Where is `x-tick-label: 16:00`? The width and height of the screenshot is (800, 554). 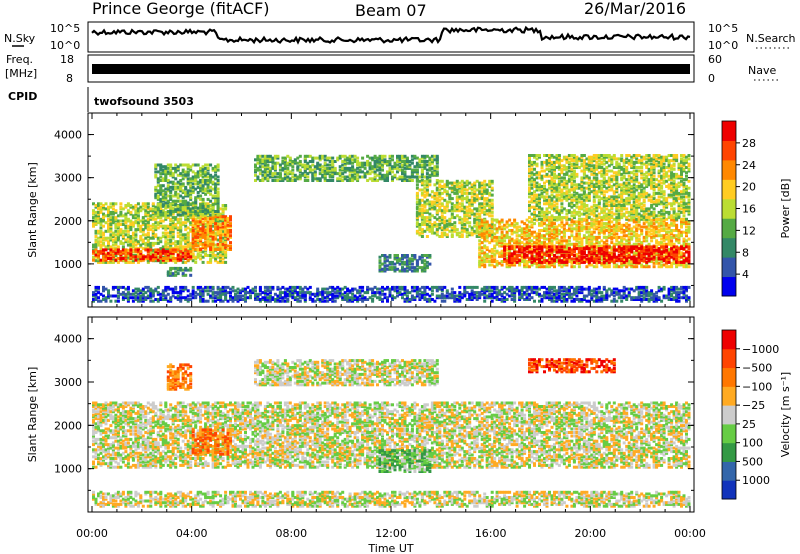
x-tick-label: 16:00 is located at coordinates (491, 533).